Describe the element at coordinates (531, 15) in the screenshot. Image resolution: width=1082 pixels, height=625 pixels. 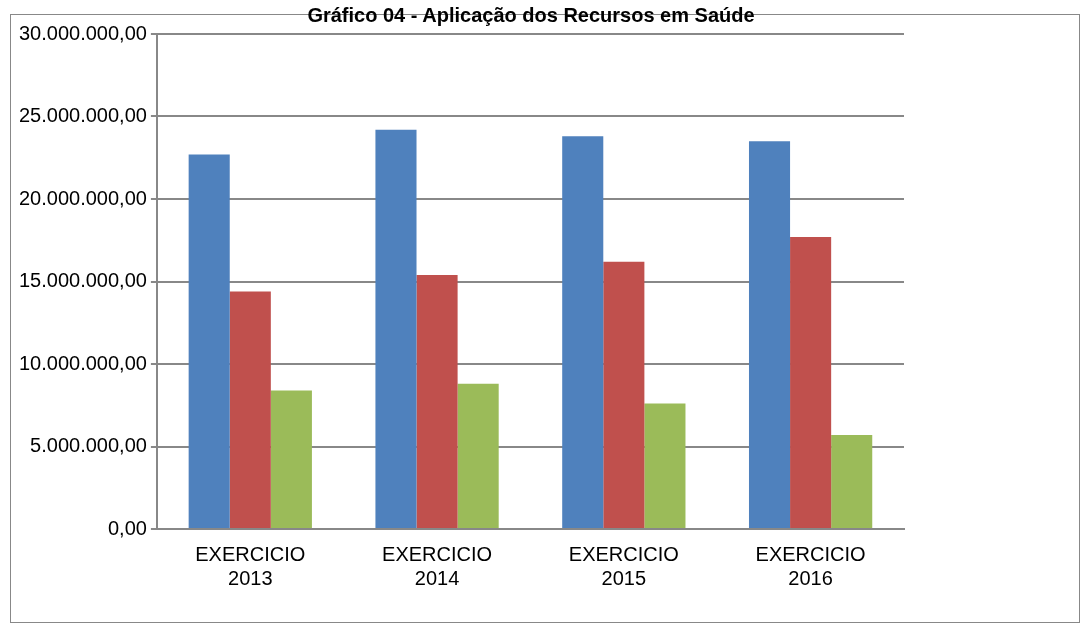
I see `chart-title: Gráfico 04 - Aplicação dos Recursos em Saúde` at that location.